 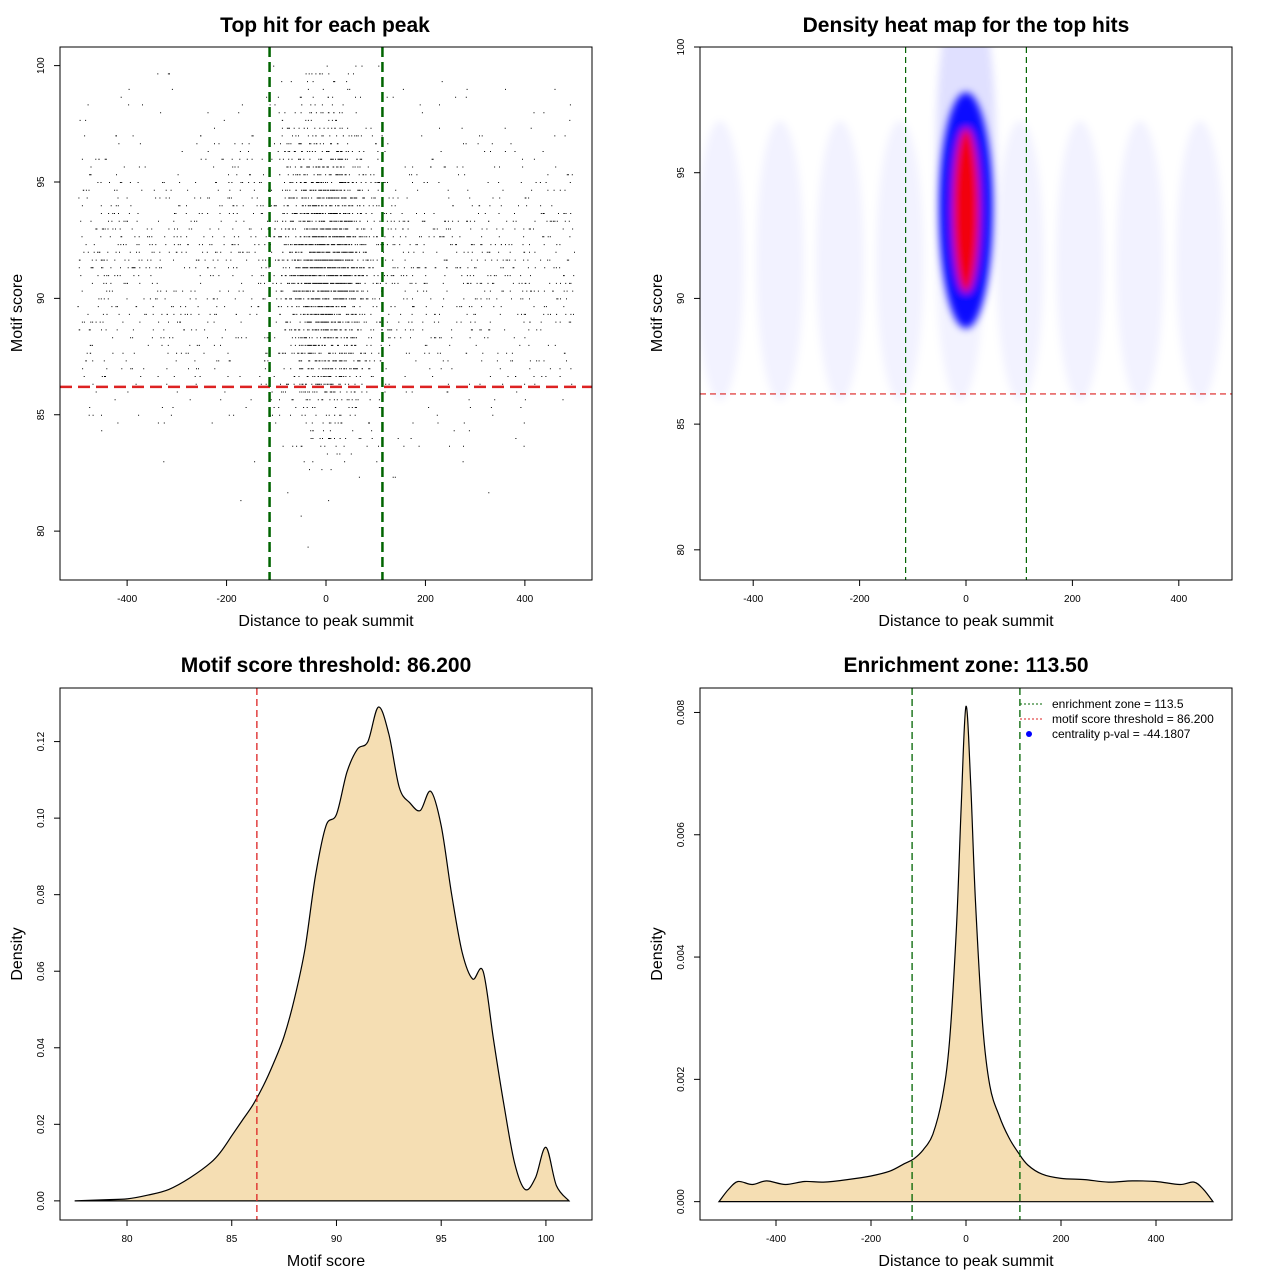 What do you see at coordinates (681, 1078) in the screenshot?
I see `distance-density-y-tick-label: 0.002` at bounding box center [681, 1078].